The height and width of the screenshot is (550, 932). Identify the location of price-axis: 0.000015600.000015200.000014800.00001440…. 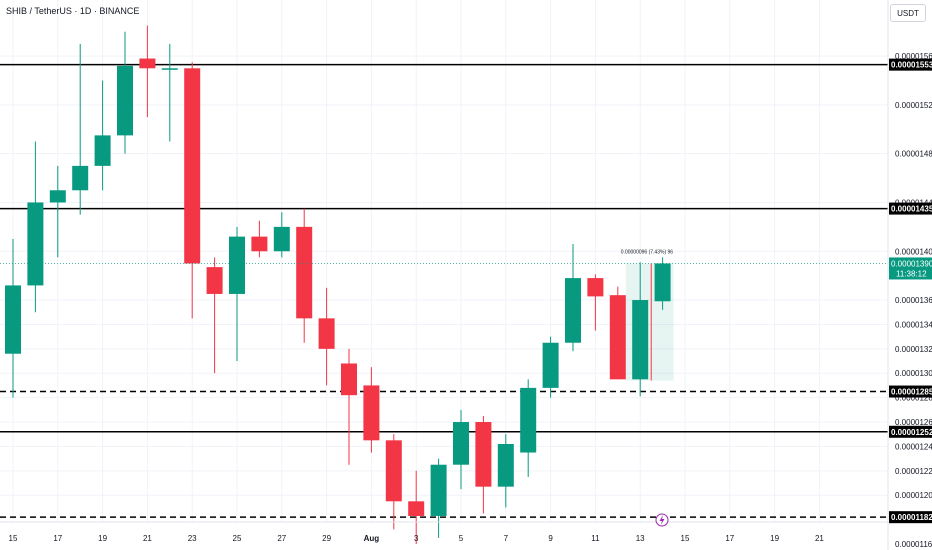
(913, 300).